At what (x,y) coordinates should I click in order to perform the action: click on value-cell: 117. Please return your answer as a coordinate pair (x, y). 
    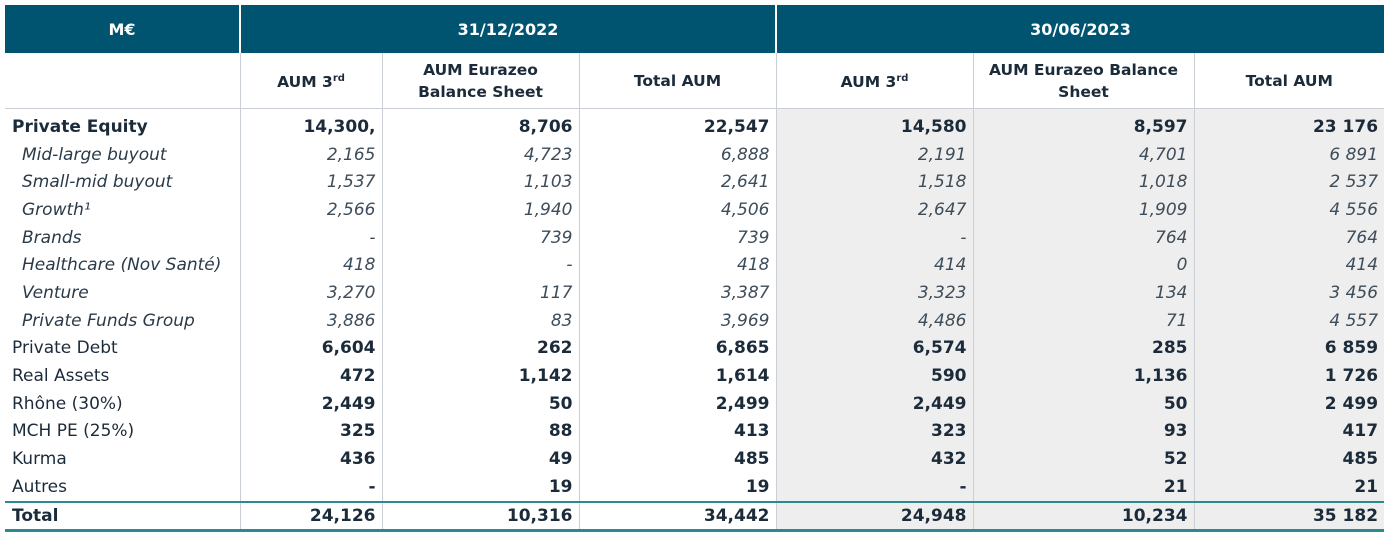
    Looking at the image, I should click on (481, 293).